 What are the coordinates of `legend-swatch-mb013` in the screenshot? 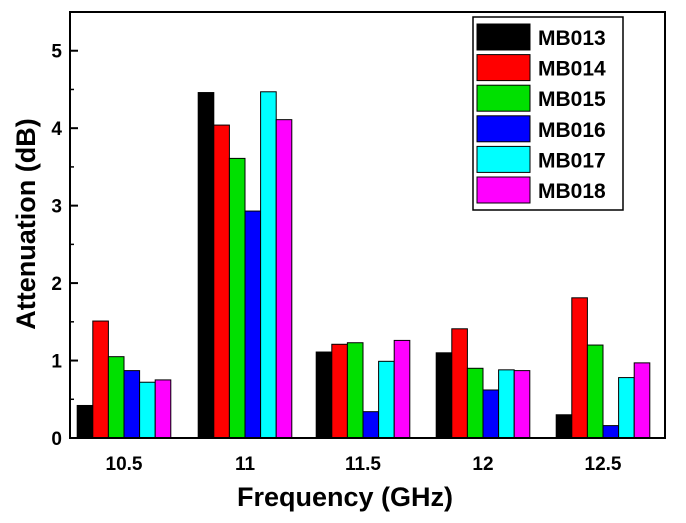 It's located at (503, 37).